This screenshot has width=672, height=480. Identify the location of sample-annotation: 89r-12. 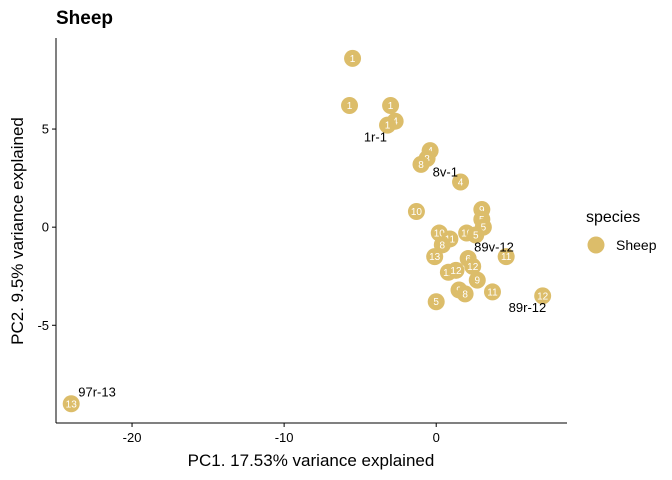
(528, 307).